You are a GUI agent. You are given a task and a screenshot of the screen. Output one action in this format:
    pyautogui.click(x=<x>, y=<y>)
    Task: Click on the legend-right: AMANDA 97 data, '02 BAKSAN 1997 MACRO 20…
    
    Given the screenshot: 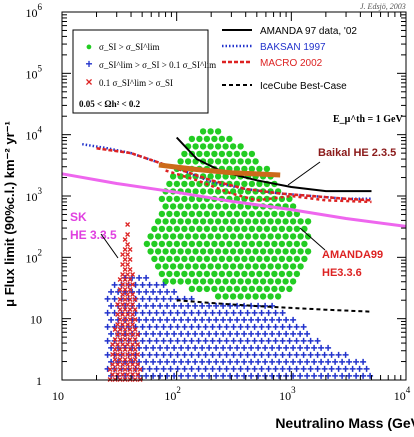 What is the action you would take?
    pyautogui.click(x=289, y=59)
    